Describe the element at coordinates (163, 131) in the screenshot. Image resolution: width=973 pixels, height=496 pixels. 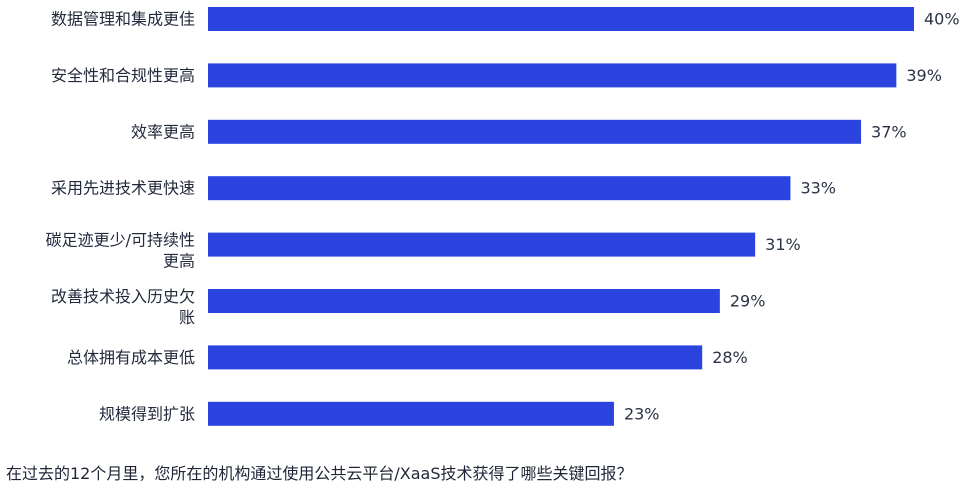
I see `category-label-3: 效率更高` at that location.